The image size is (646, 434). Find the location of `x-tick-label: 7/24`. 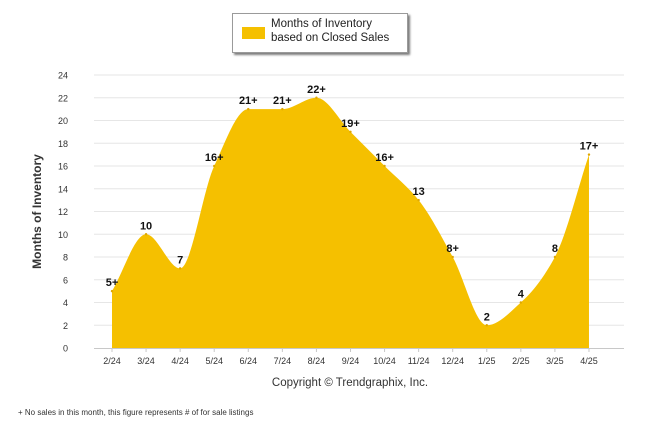

x-tick-label: 7/24 is located at coordinates (283, 361).